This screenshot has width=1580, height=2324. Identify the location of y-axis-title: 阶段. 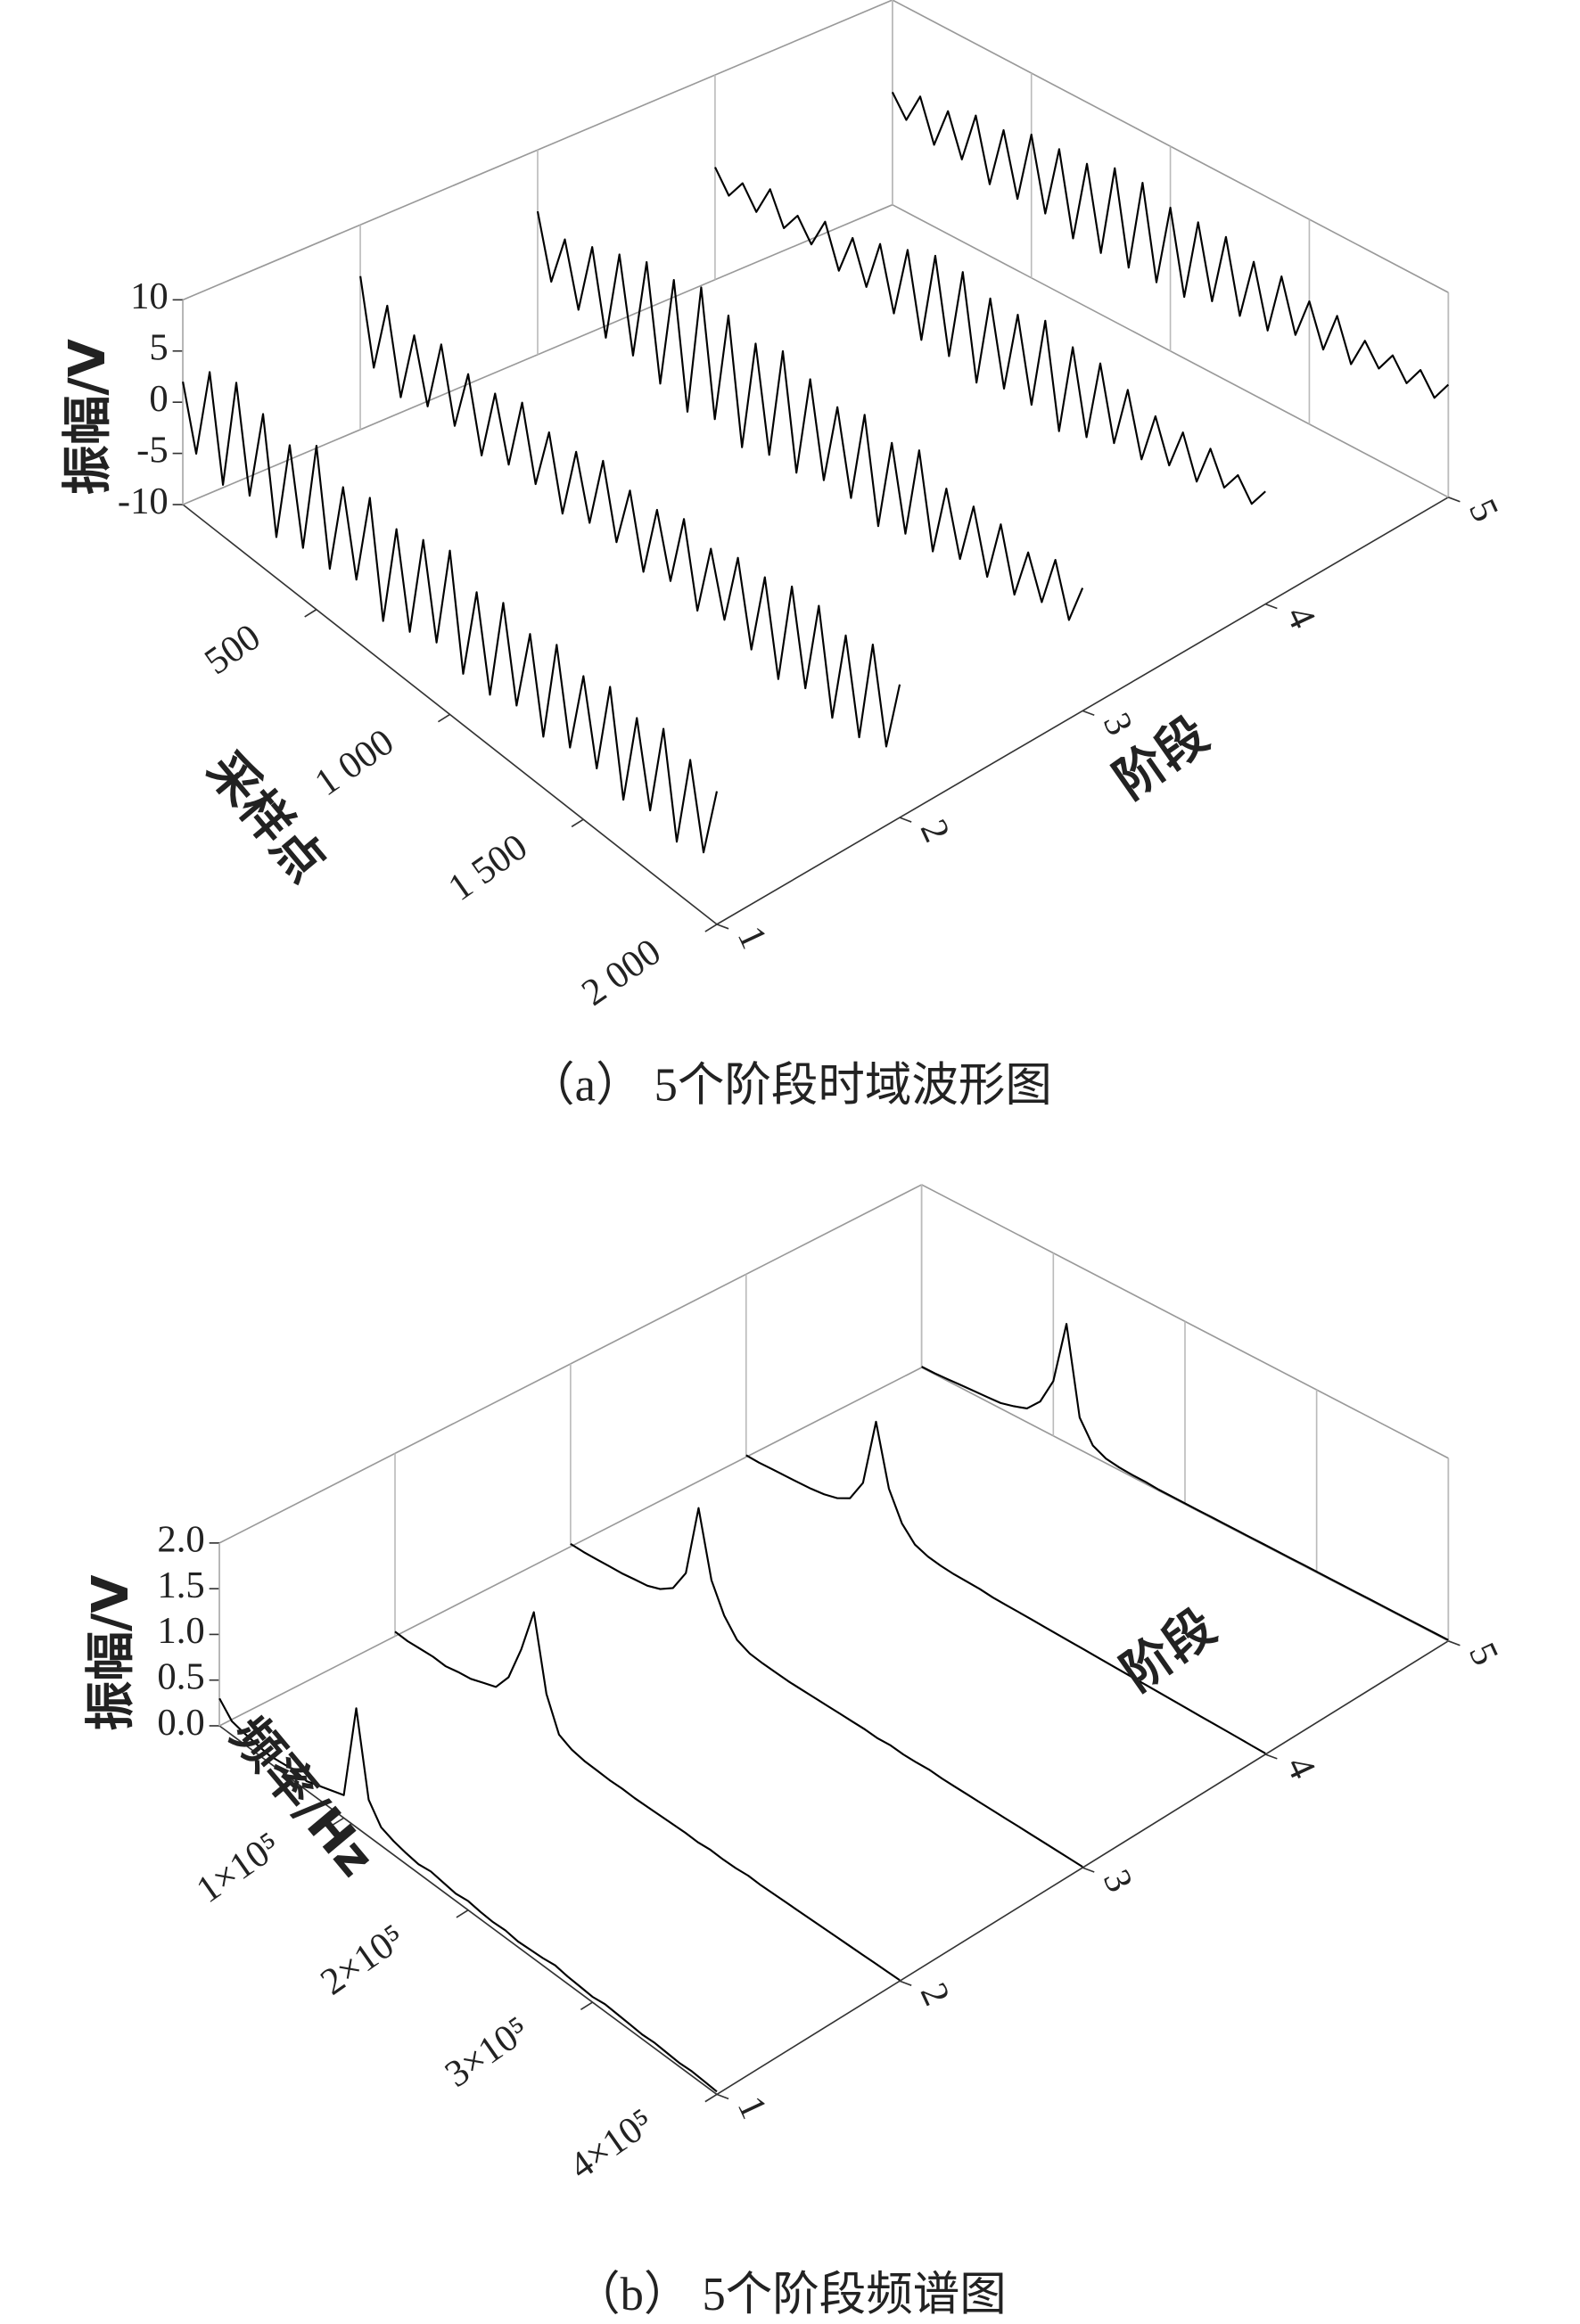
(1168, 1649).